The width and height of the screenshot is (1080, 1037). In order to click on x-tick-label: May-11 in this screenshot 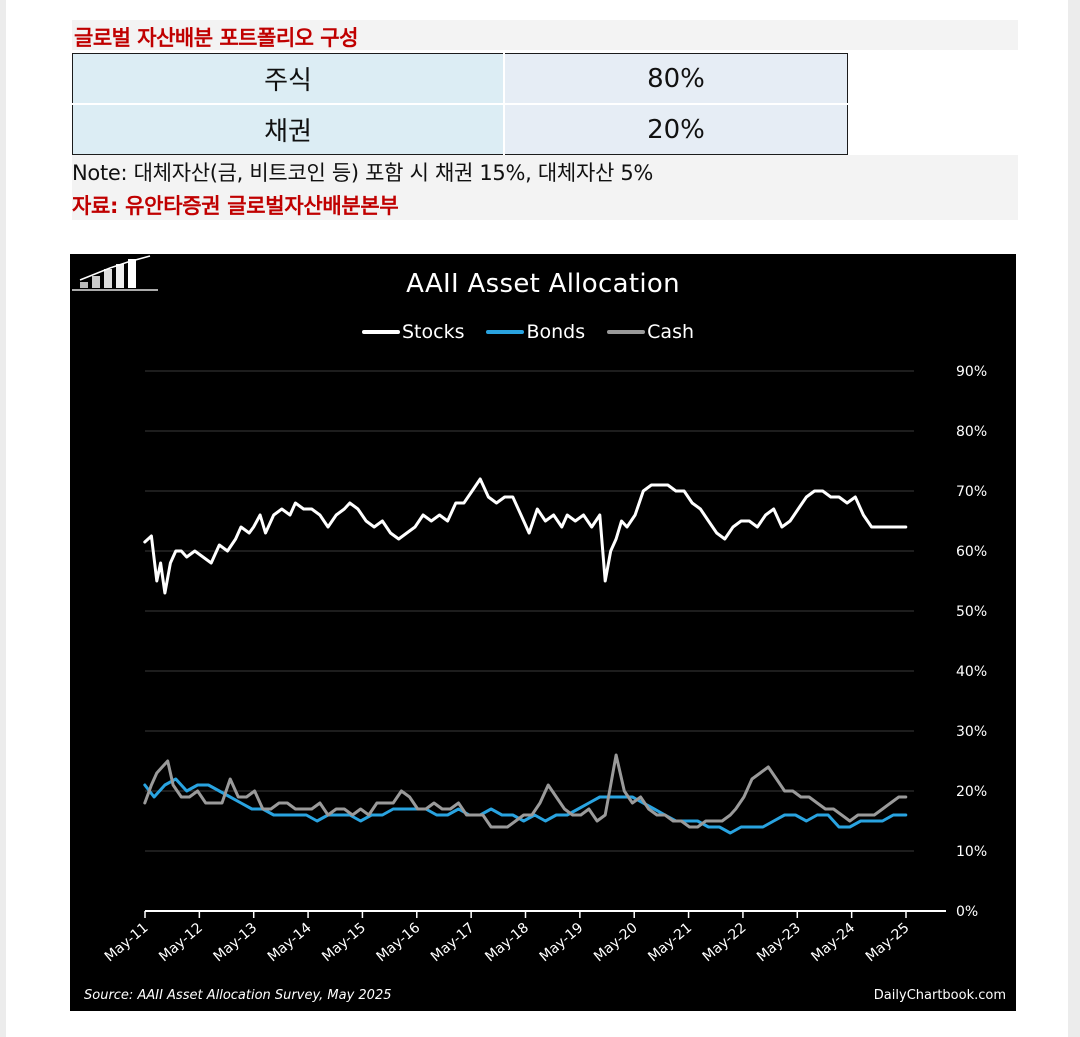, I will do `click(127, 942)`.